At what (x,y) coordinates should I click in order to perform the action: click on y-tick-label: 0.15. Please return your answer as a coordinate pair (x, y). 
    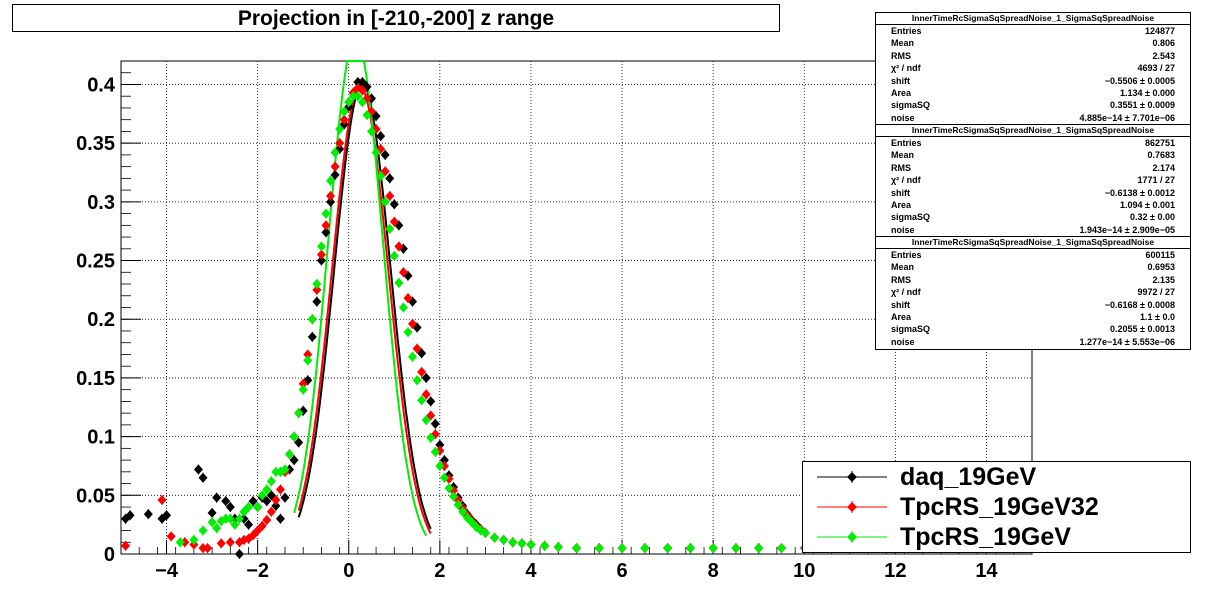
    Looking at the image, I should click on (95, 379).